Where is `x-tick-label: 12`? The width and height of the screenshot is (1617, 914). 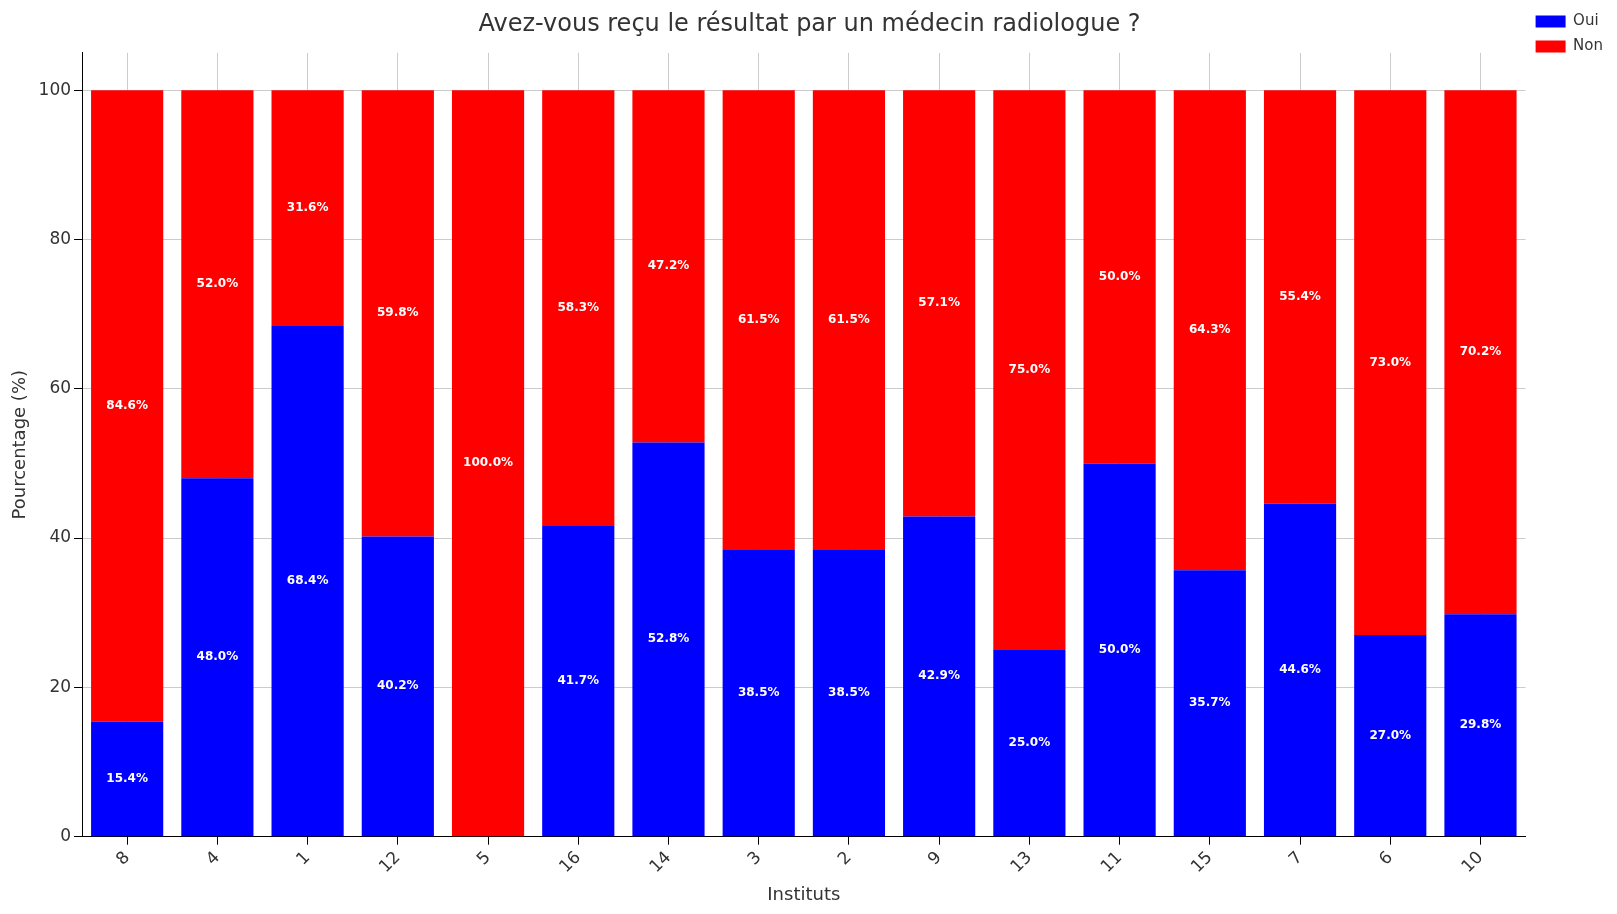 x-tick-label: 12 is located at coordinates (389, 861).